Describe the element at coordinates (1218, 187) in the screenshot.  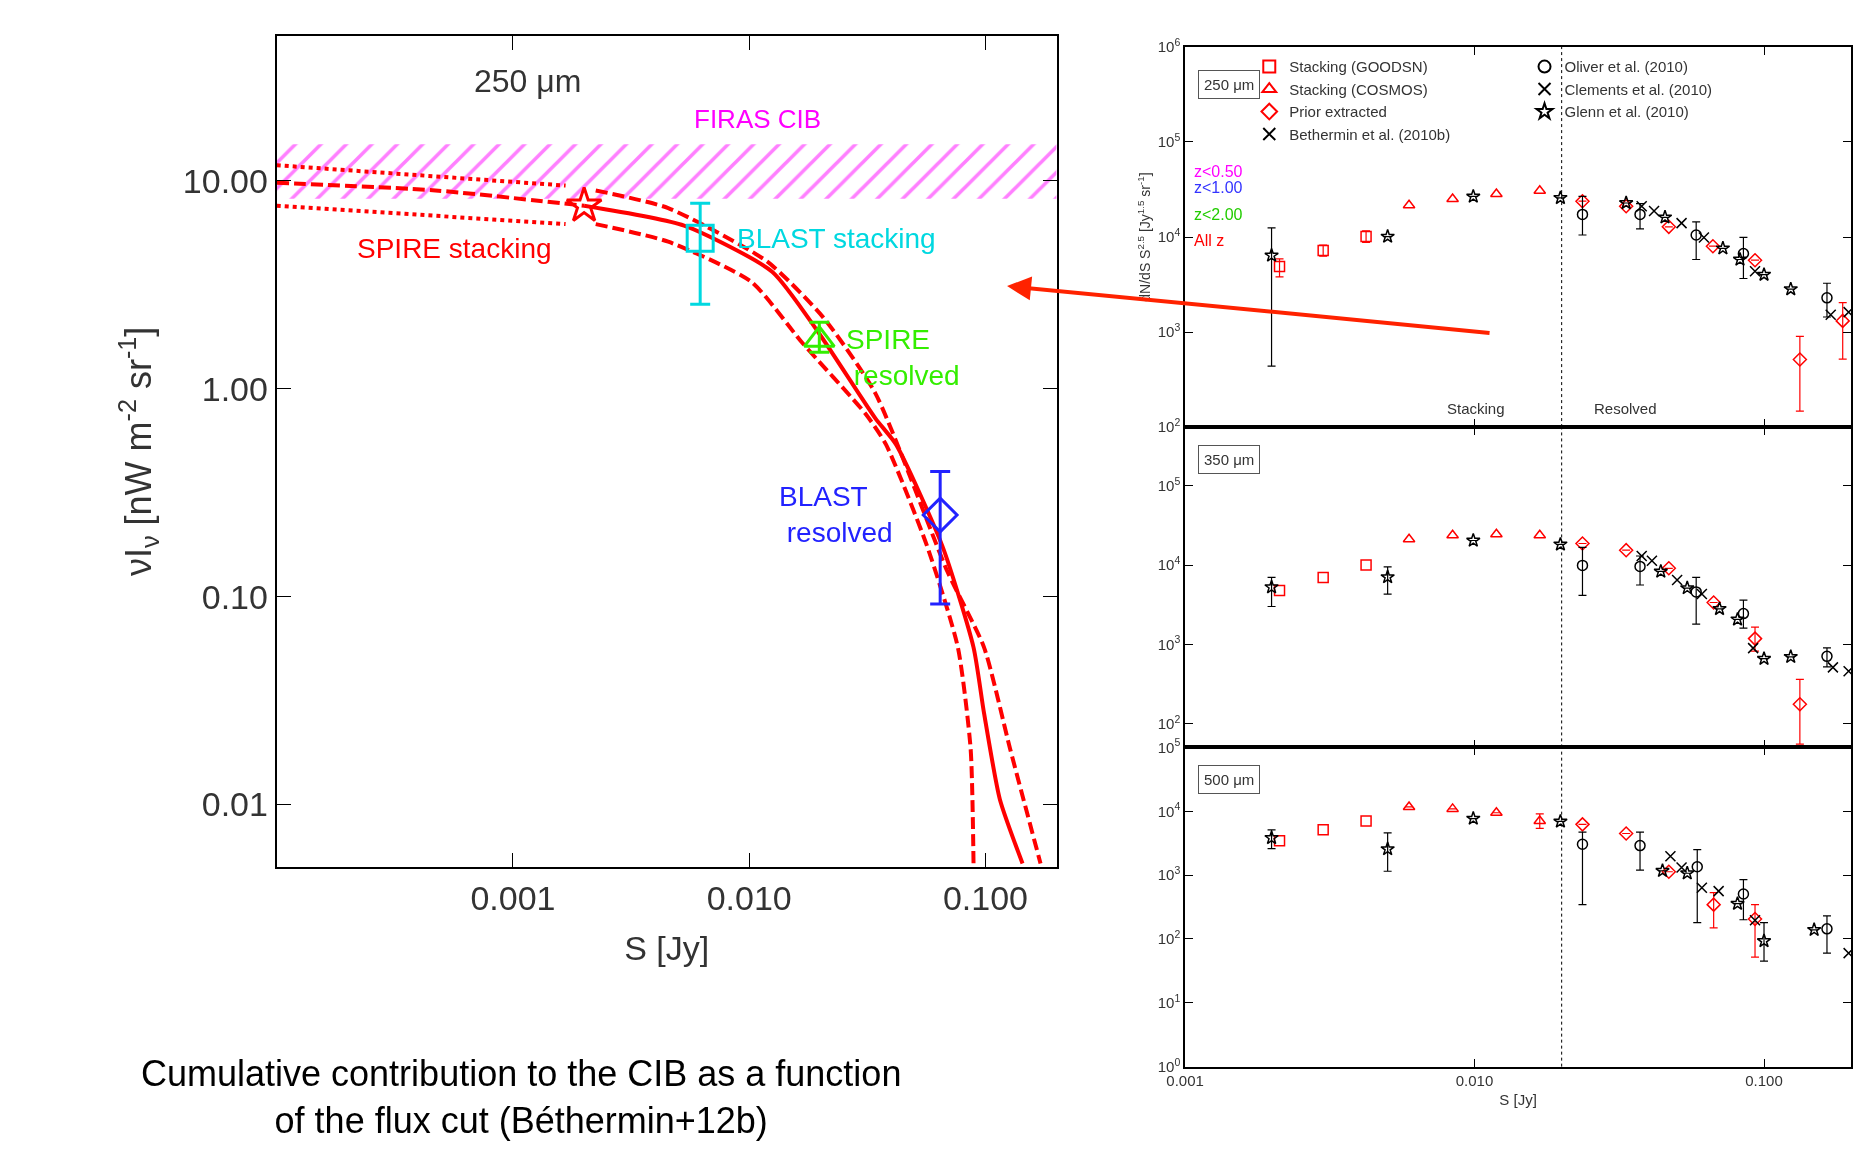
I see `legend-label: z<1.00` at that location.